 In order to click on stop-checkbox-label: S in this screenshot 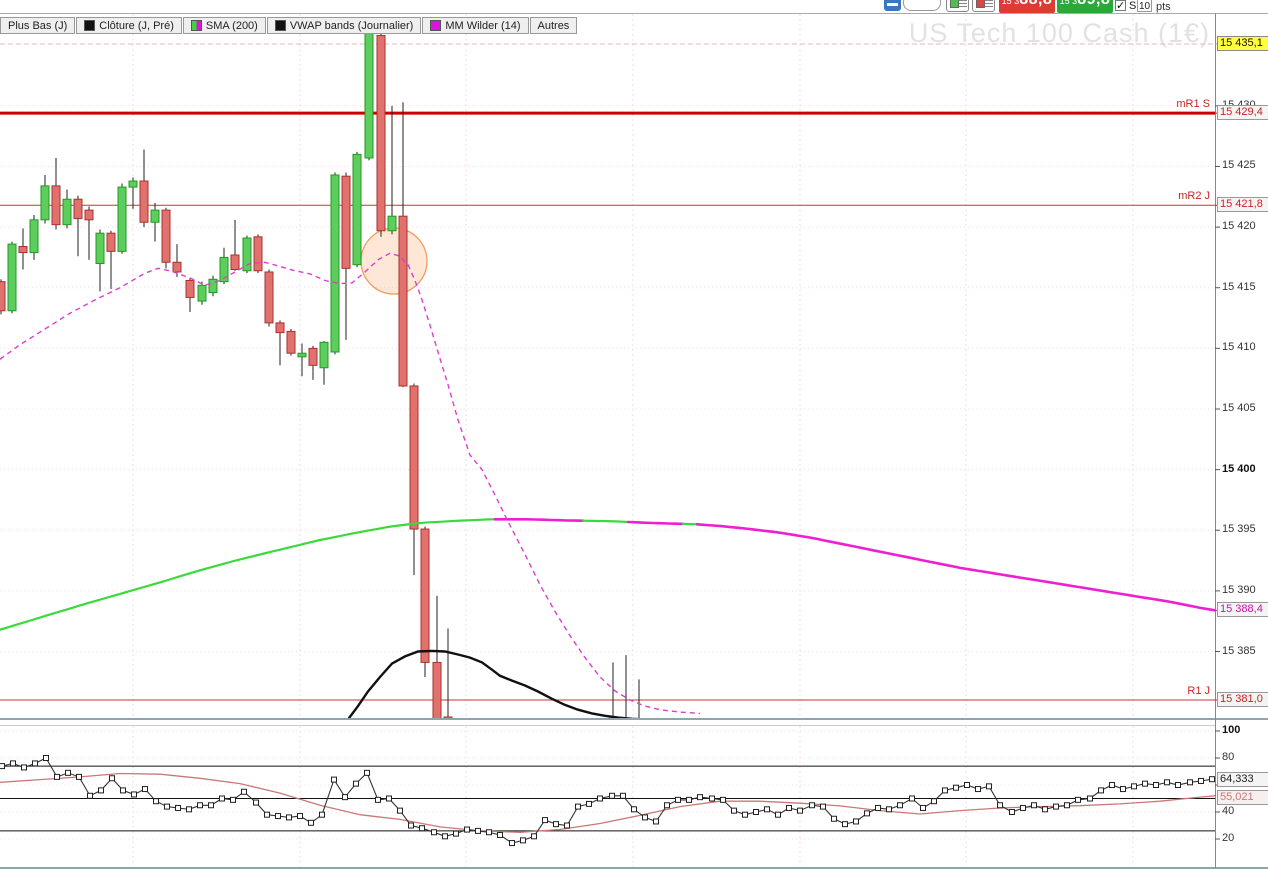, I will do `click(1133, 6)`.